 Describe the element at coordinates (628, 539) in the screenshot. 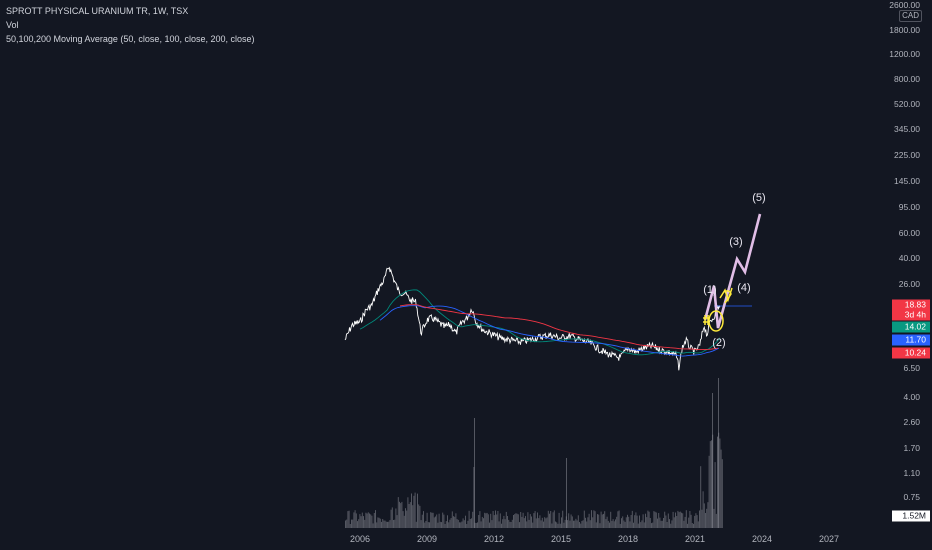

I see `time-tick: 2018` at that location.